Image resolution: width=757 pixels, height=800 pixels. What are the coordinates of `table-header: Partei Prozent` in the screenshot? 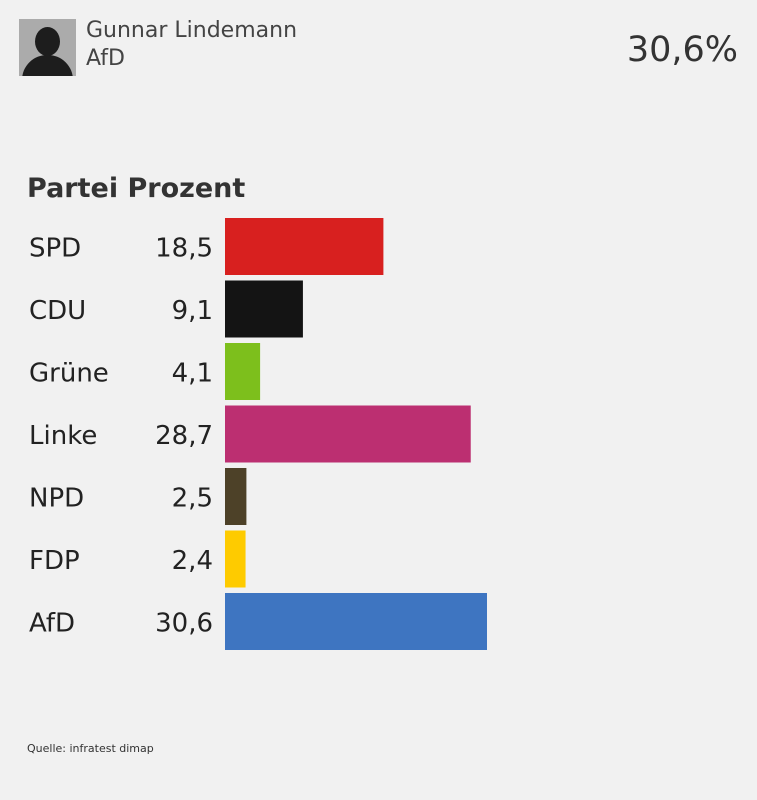 It's located at (136, 188).